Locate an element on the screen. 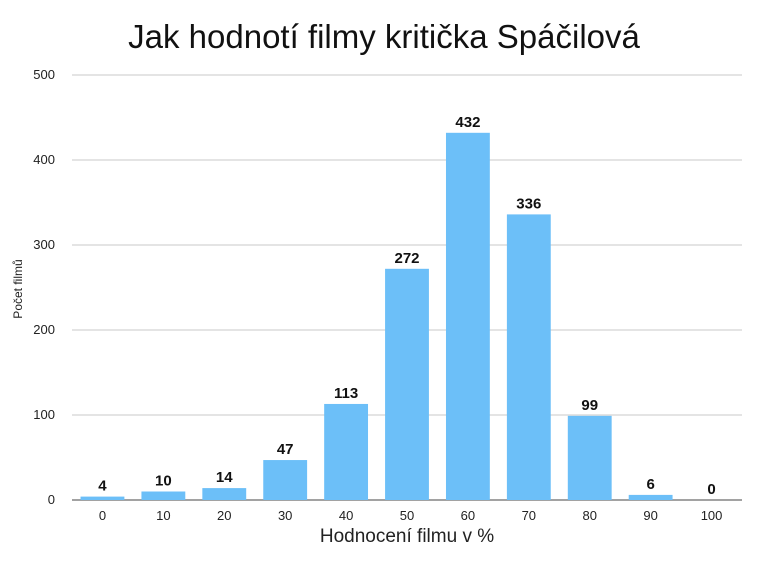 This screenshot has width=768, height=567. y-tick-label: 200 is located at coordinates (44, 329).